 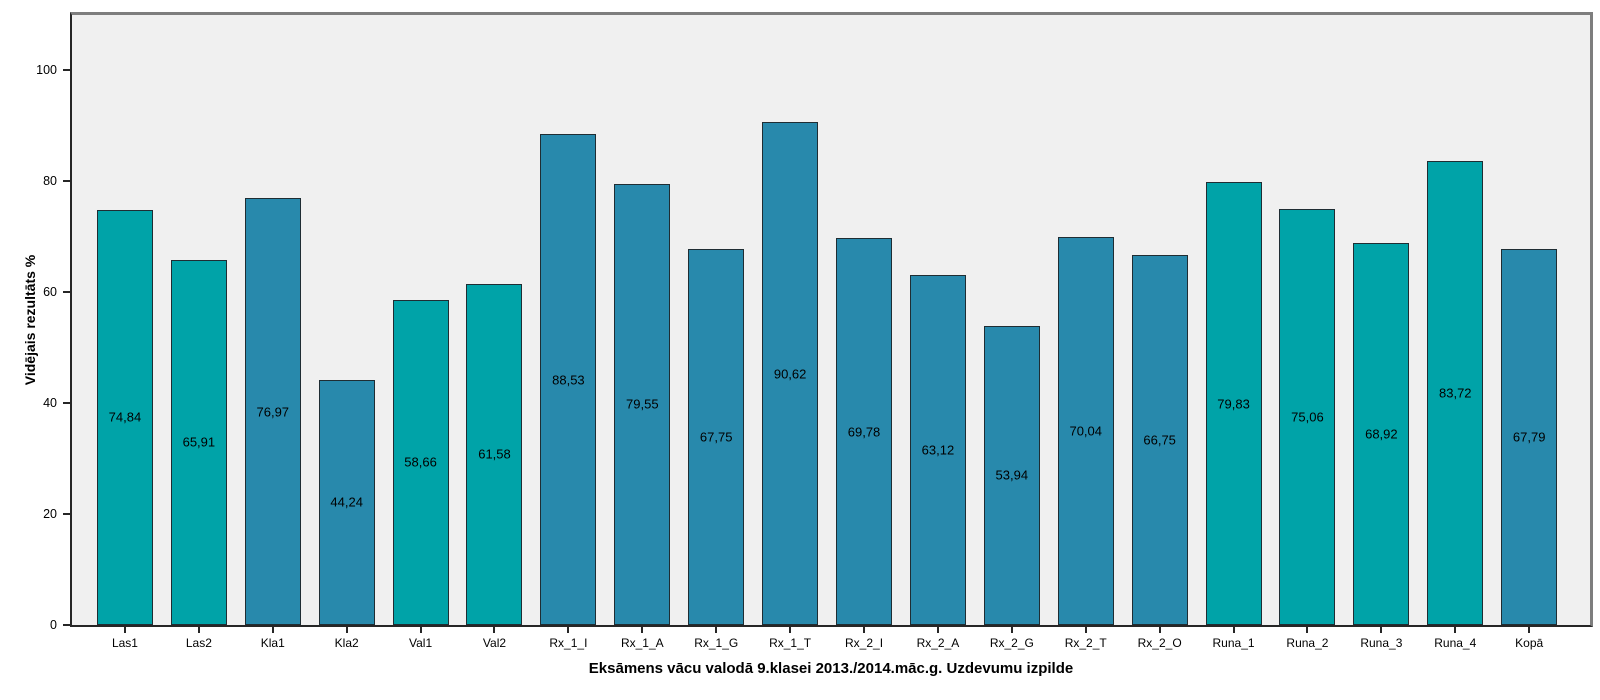 I want to click on bar-value-label: 75,06, so click(x=1307, y=417).